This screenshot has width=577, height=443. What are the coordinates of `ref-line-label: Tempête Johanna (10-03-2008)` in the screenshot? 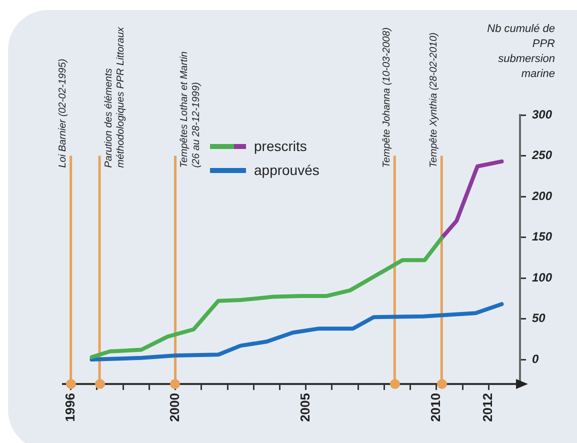 It's located at (386, 97).